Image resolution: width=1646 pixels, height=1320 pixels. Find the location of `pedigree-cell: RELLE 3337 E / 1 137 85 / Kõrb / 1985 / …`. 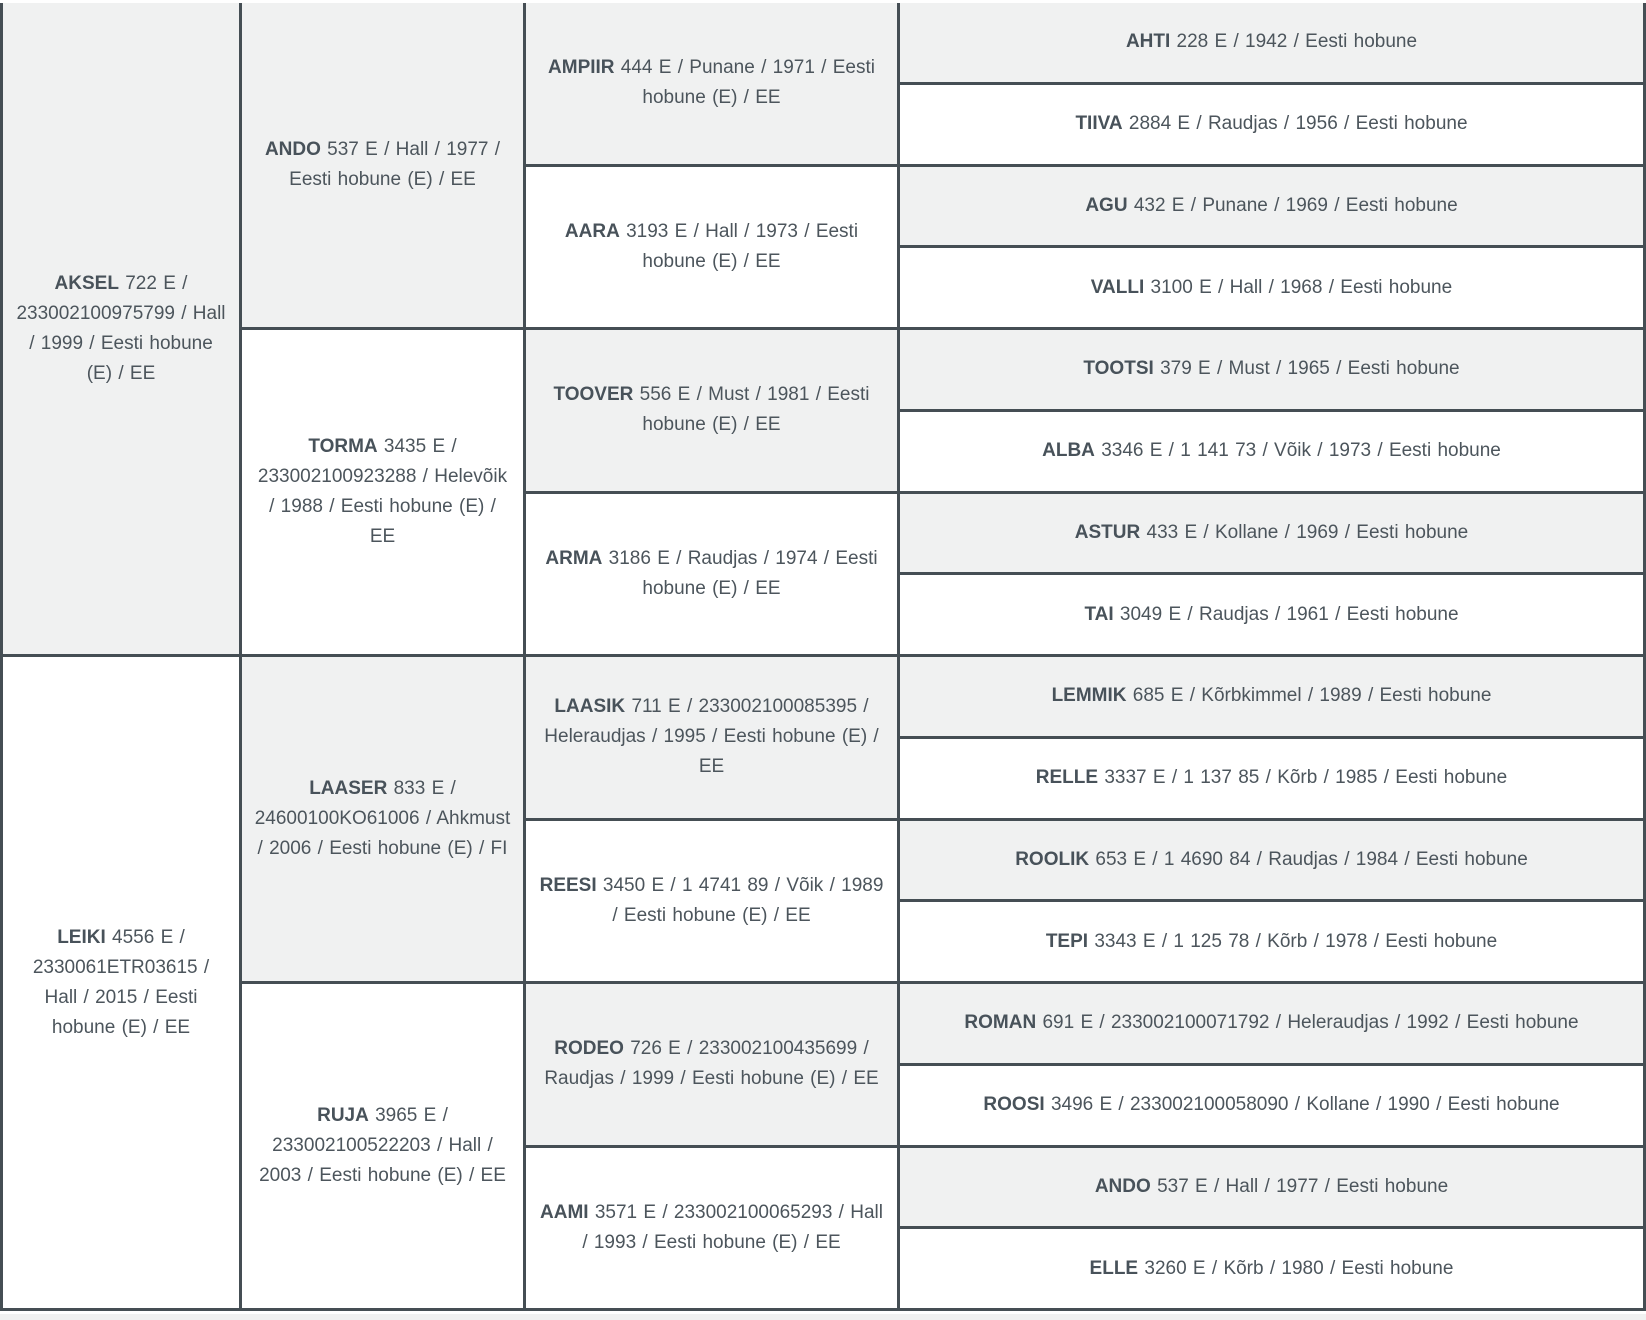

pedigree-cell: RELLE 3337 E / 1 137 85 / Kõrb / 1985 / … is located at coordinates (1271, 778).